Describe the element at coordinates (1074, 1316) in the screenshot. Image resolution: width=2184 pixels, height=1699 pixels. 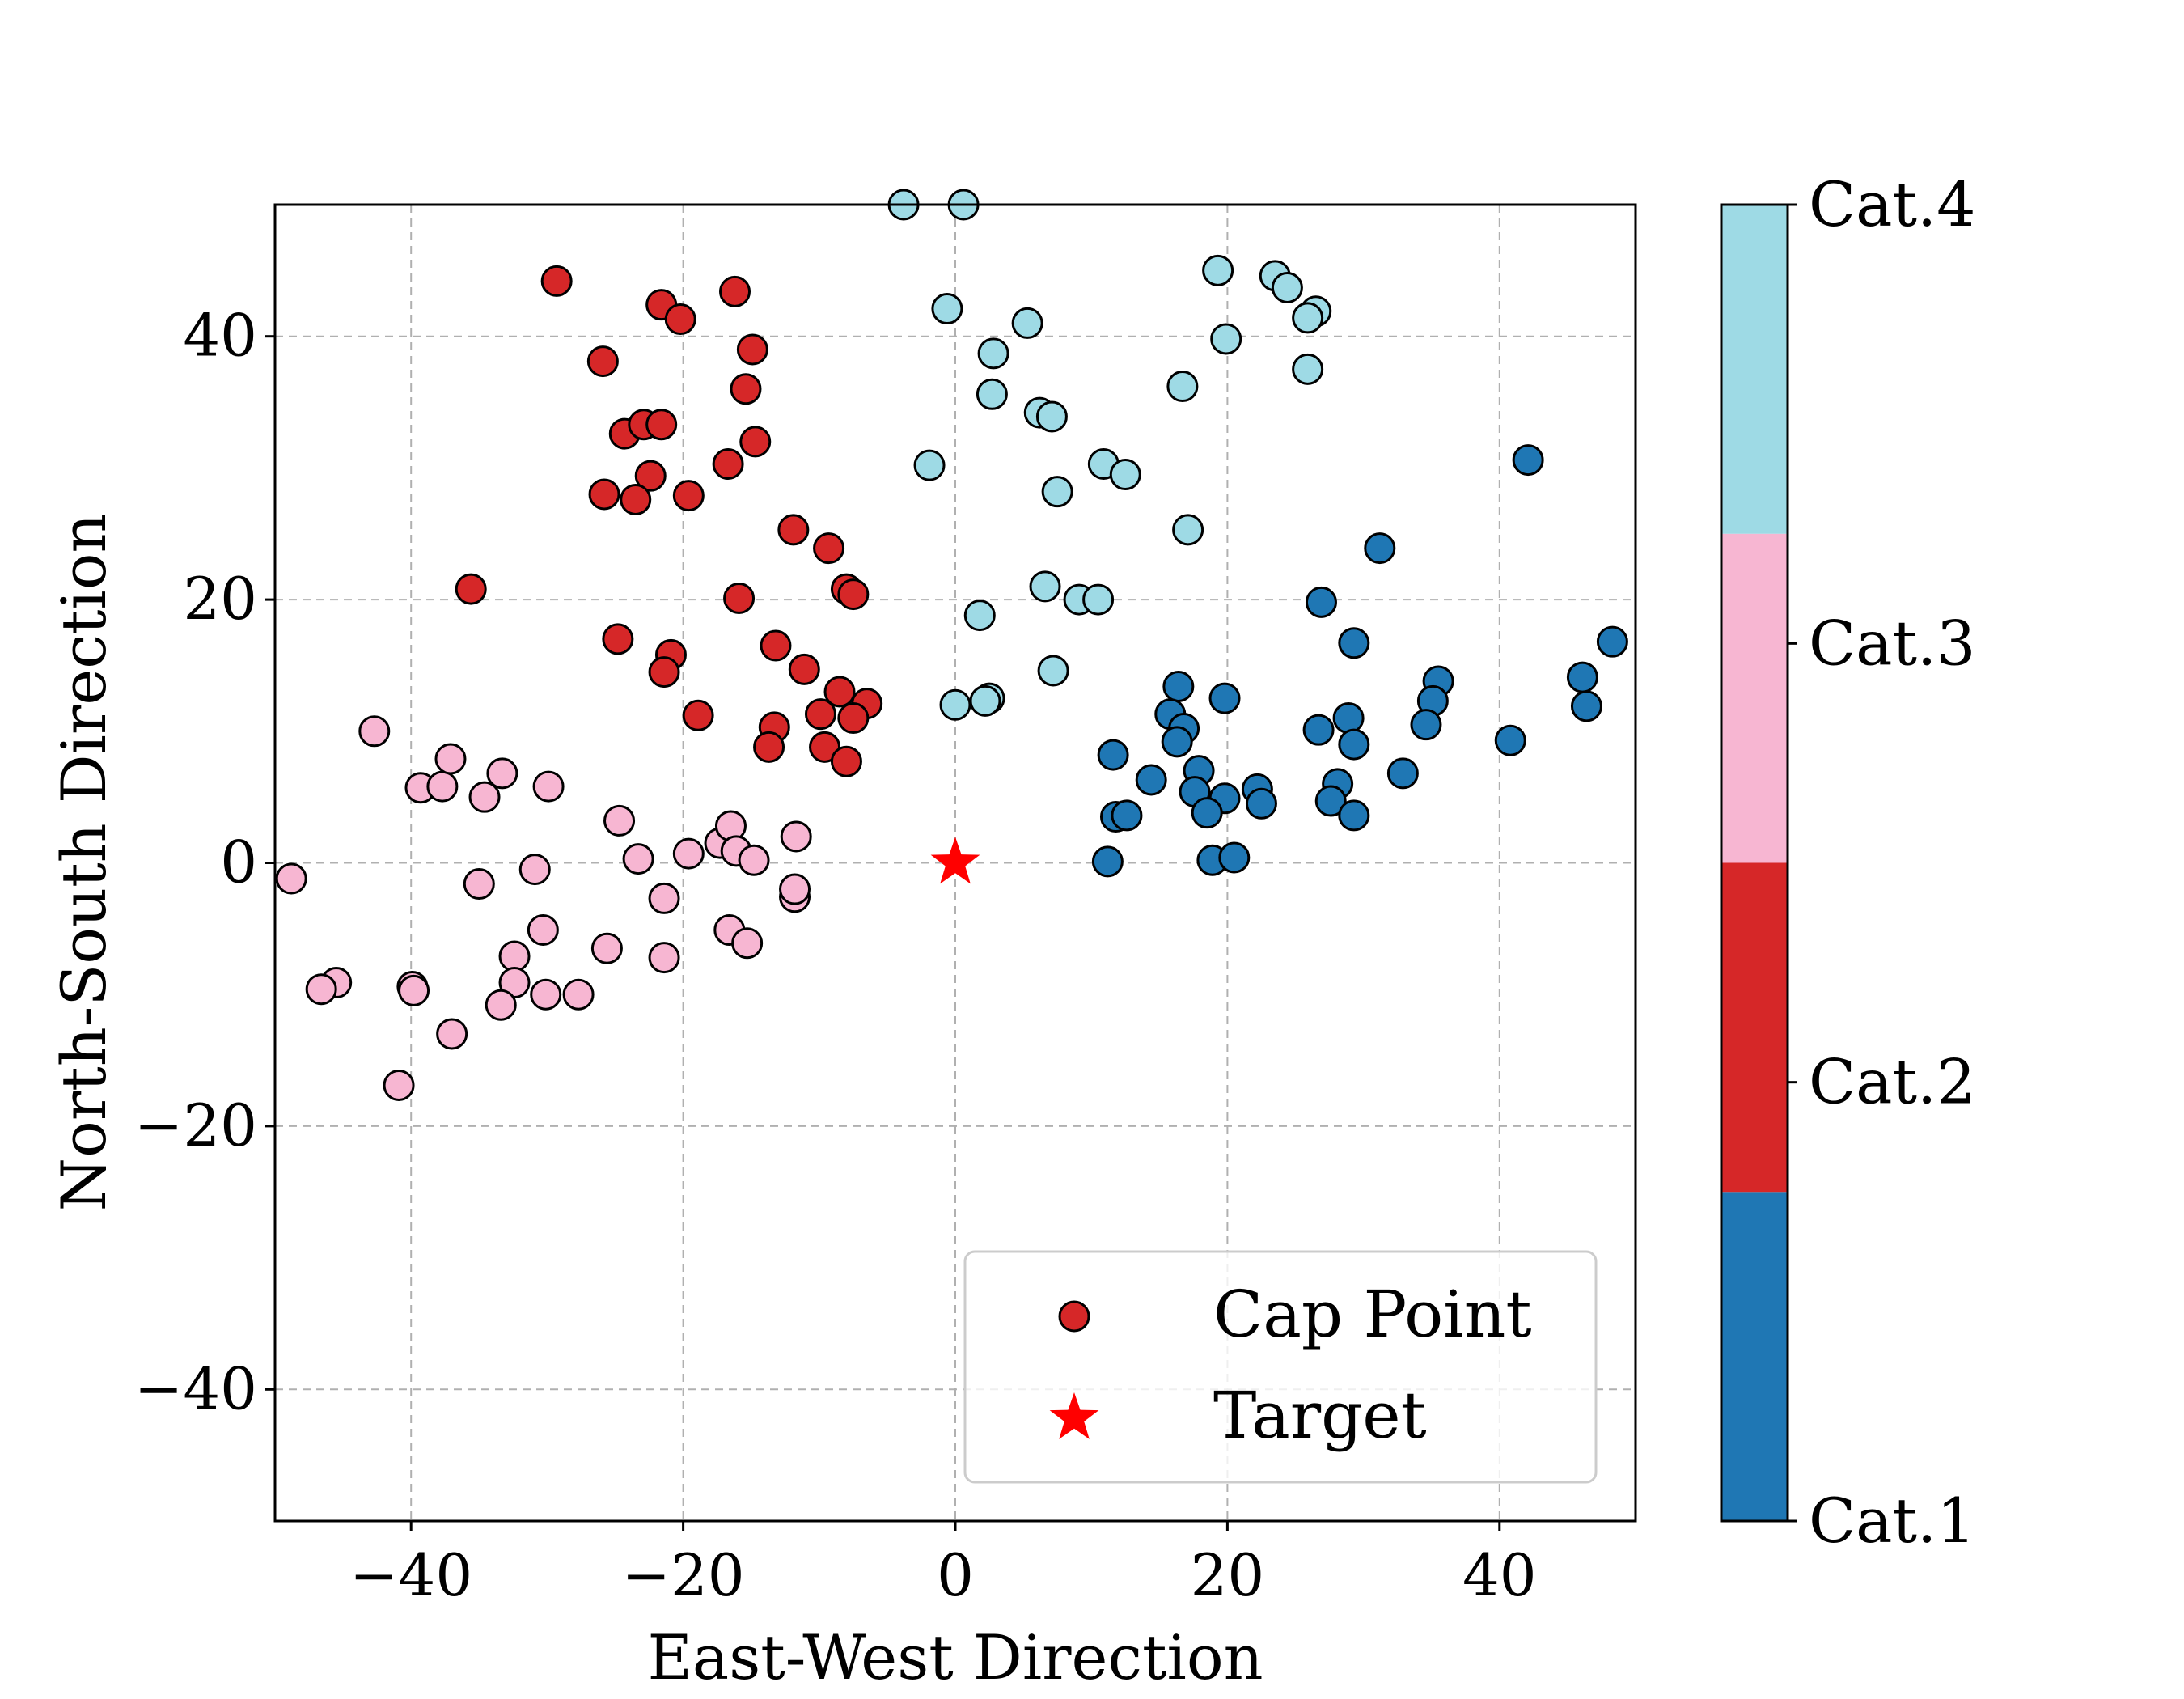
I see `legend-cap-point-marker` at that location.